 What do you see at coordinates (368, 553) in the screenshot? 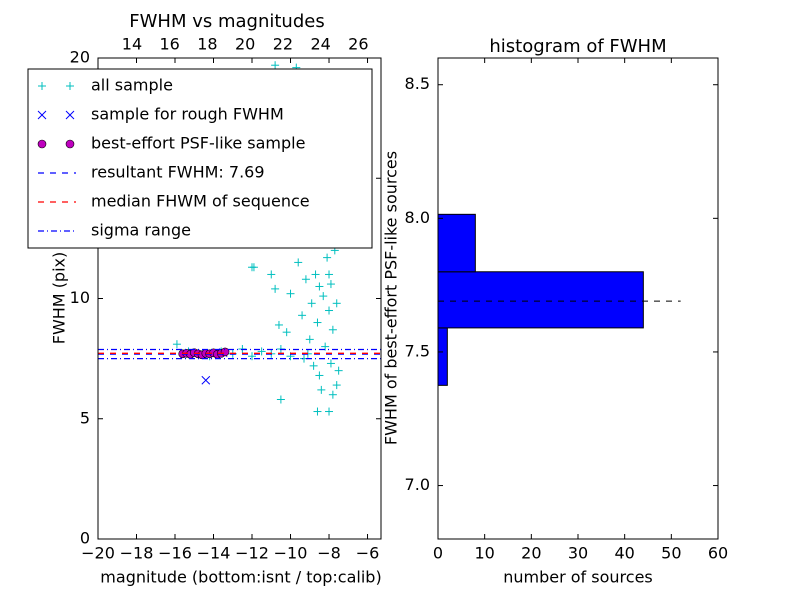
I see `x-tick-label: −6` at bounding box center [368, 553].